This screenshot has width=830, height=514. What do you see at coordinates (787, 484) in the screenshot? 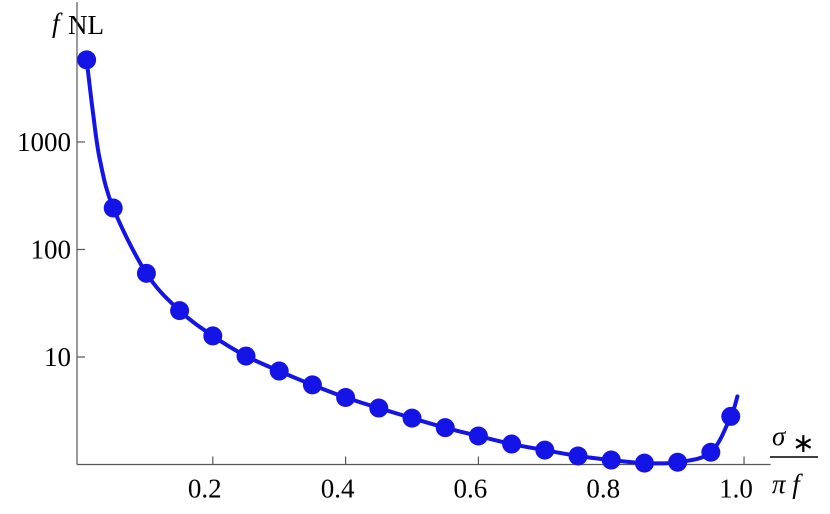
I see `x-label-denominator: π f` at bounding box center [787, 484].